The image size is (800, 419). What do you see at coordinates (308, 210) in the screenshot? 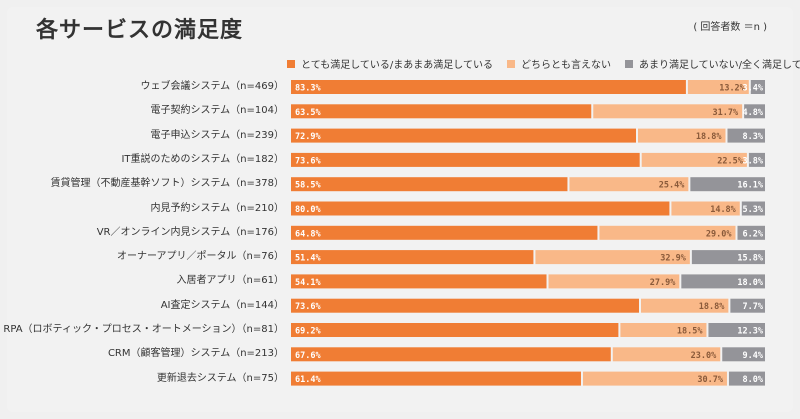
I see `data-label-satisfied: 80.0%` at bounding box center [308, 210].